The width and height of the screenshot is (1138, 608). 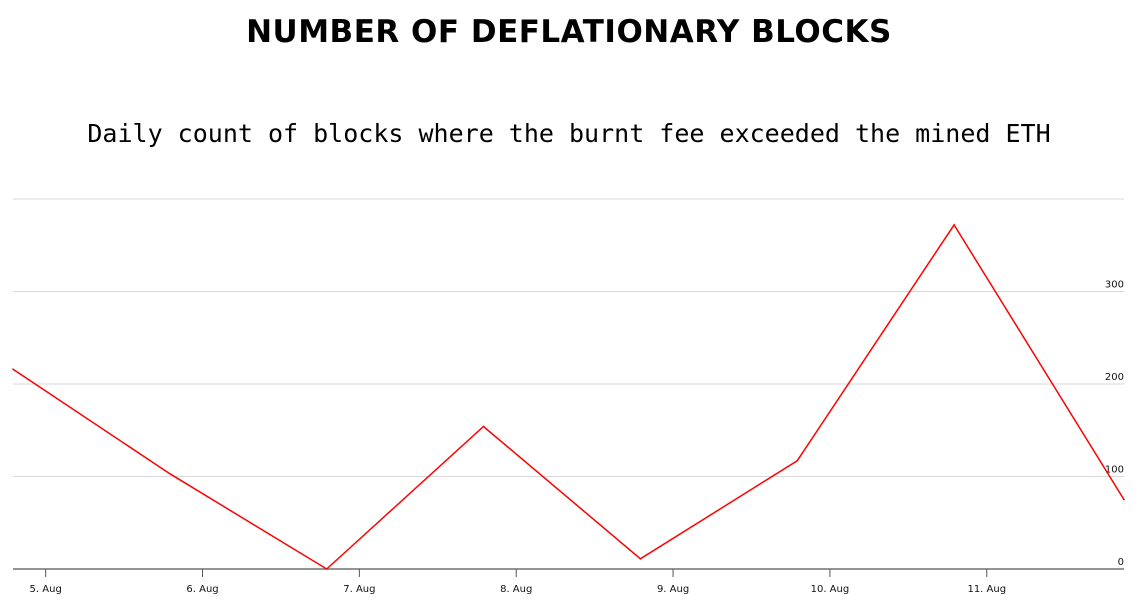 What do you see at coordinates (569, 32) in the screenshot?
I see `chart-title: NUMBER OF DEFLATIONARY BLOCKS` at bounding box center [569, 32].